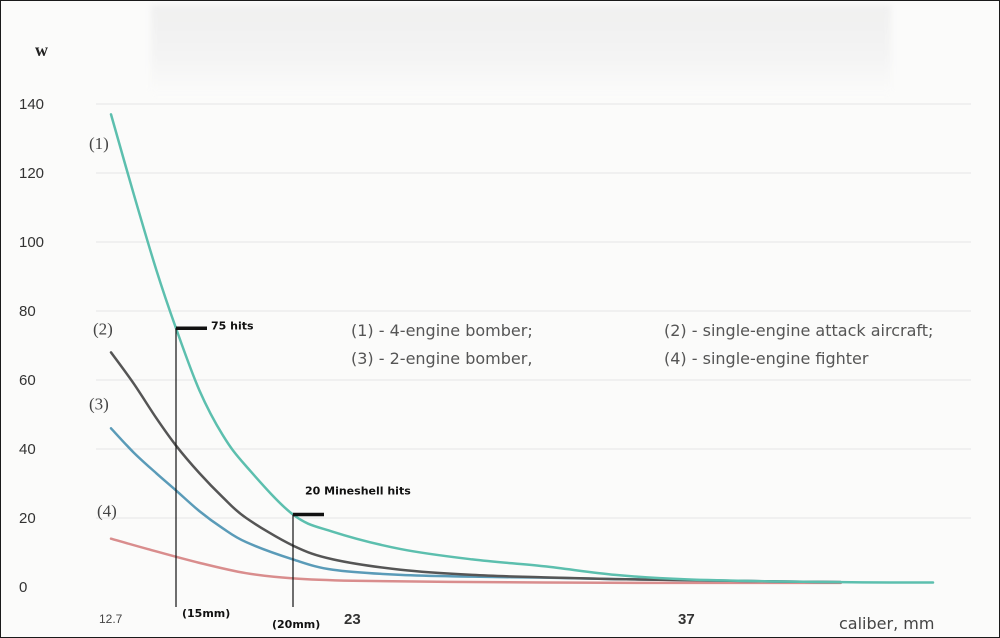 This screenshot has width=1000, height=638. Describe the element at coordinates (23, 587) in the screenshot. I see `y-tick-label: 0` at that location.